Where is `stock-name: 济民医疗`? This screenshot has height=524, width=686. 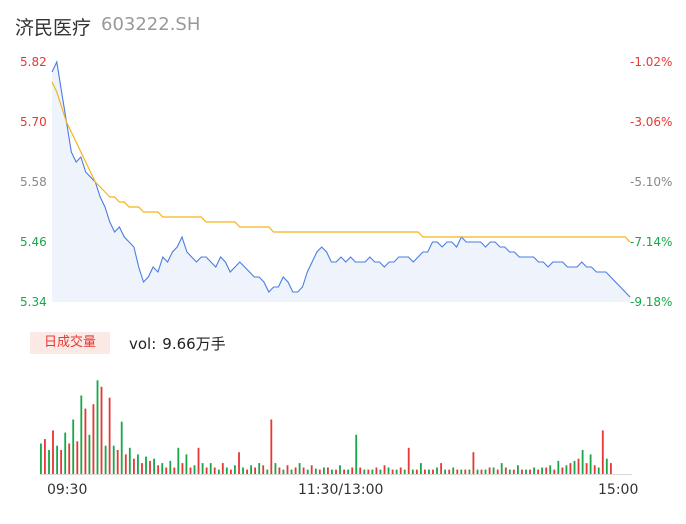
stock-name: 济民医疗 is located at coordinates (53, 28).